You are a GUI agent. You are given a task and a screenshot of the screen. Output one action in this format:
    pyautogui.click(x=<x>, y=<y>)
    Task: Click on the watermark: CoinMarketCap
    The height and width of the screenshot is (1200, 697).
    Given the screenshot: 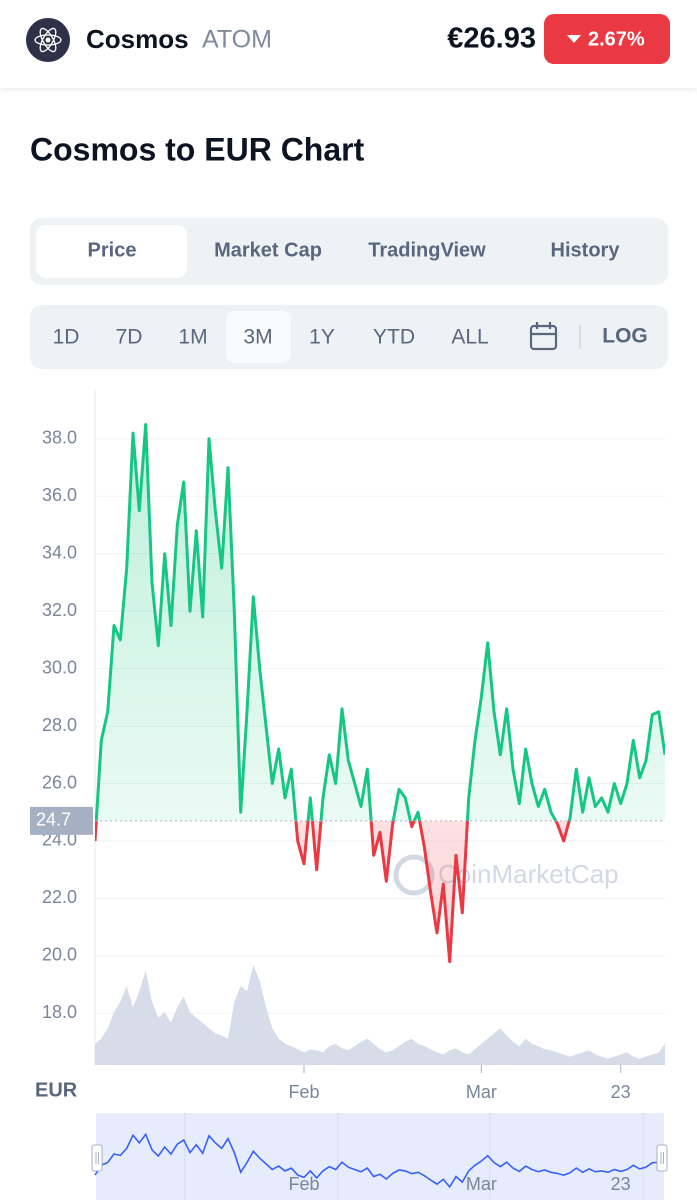 What is the action you would take?
    pyautogui.click(x=528, y=874)
    